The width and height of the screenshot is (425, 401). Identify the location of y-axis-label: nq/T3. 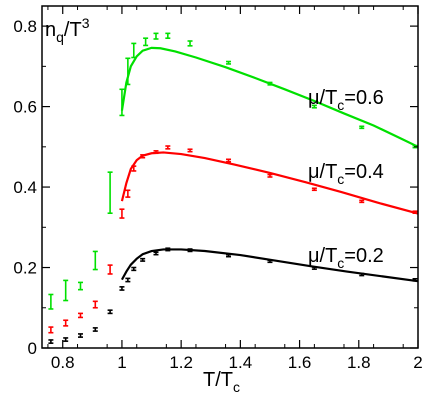
(67, 30).